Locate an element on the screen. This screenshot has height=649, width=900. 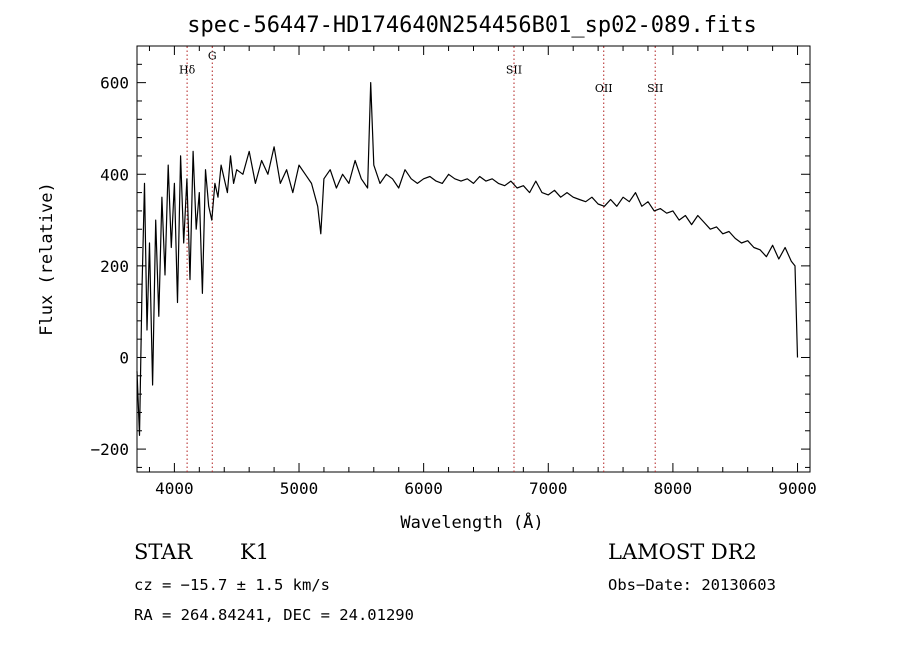
object-class: STAR is located at coordinates (163, 552).